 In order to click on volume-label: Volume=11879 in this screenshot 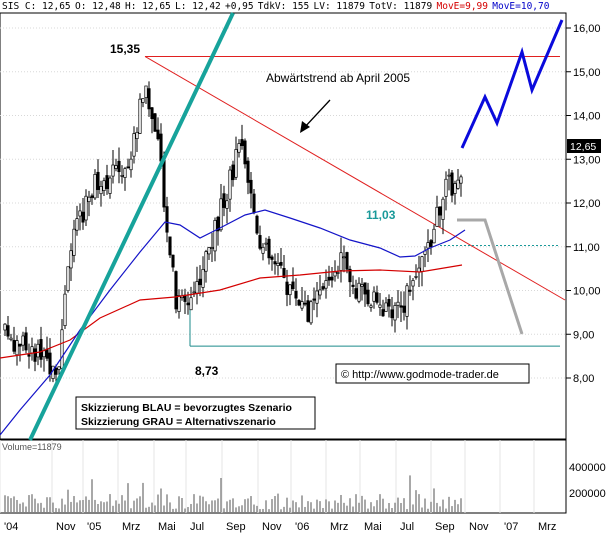, I will do `click(32, 447)`.